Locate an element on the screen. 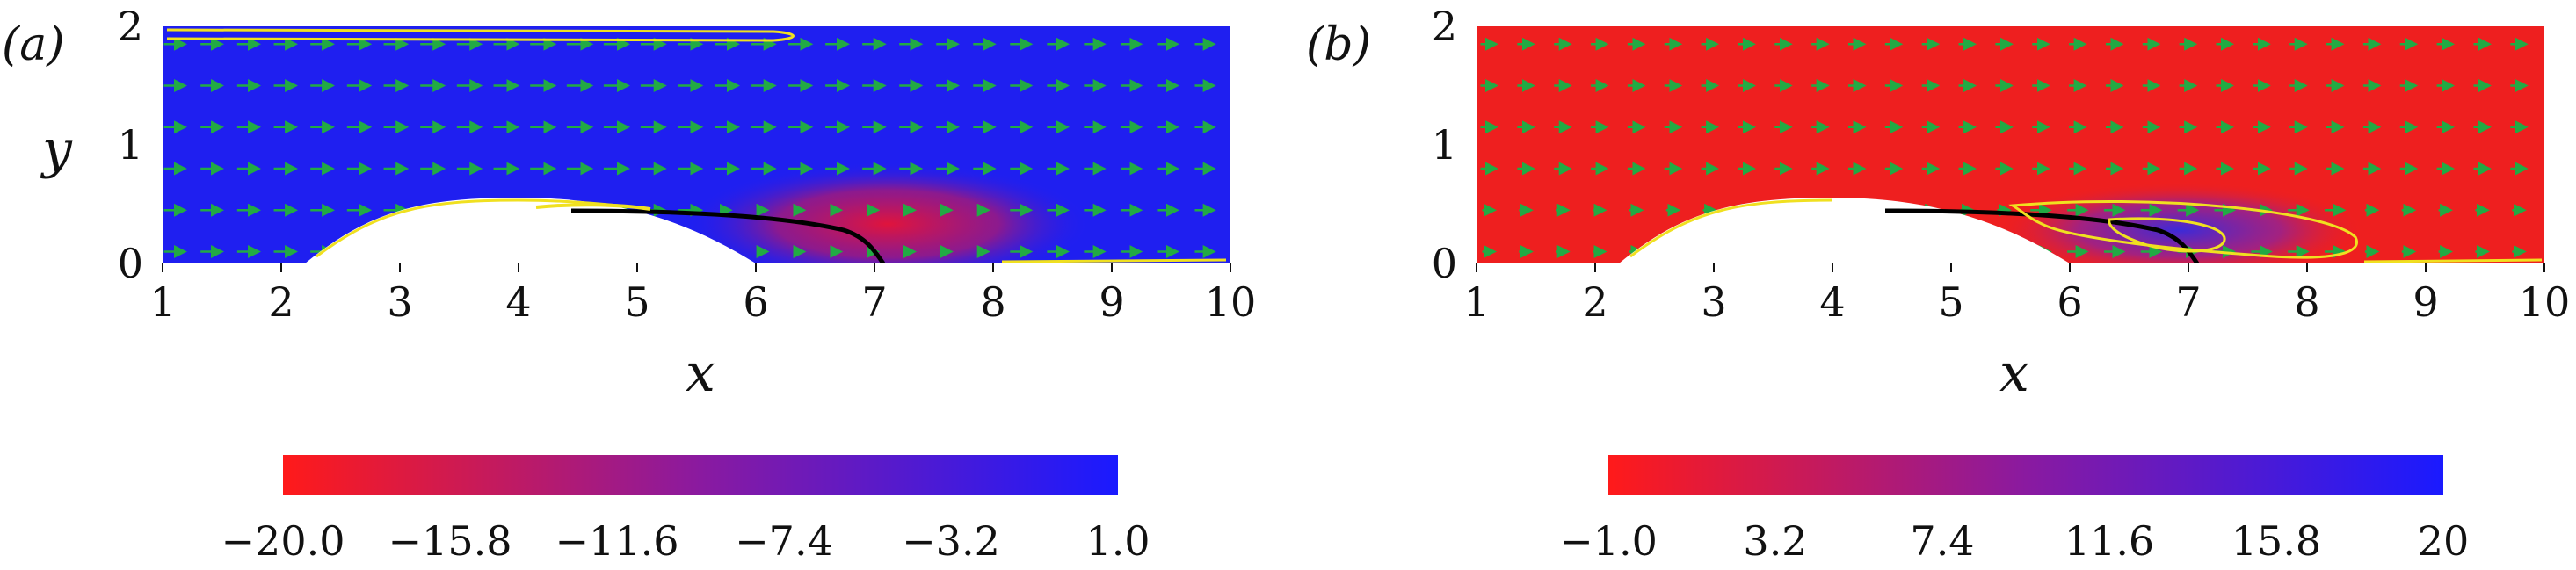 The image size is (2576, 570). panel-b-label: (b) is located at coordinates (1338, 44).